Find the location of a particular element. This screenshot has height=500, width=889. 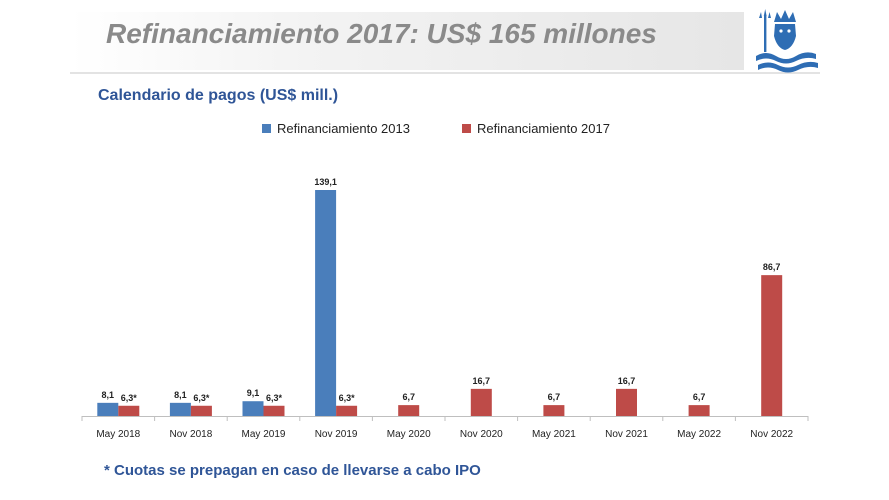

x-tick-label: May 2019 is located at coordinates (264, 434).